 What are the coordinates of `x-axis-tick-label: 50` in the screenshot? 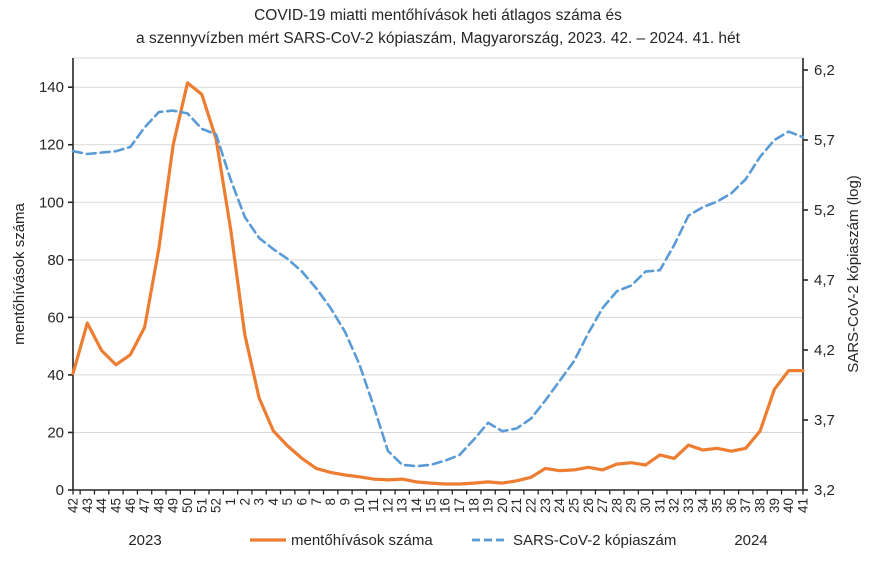 It's located at (187, 505).